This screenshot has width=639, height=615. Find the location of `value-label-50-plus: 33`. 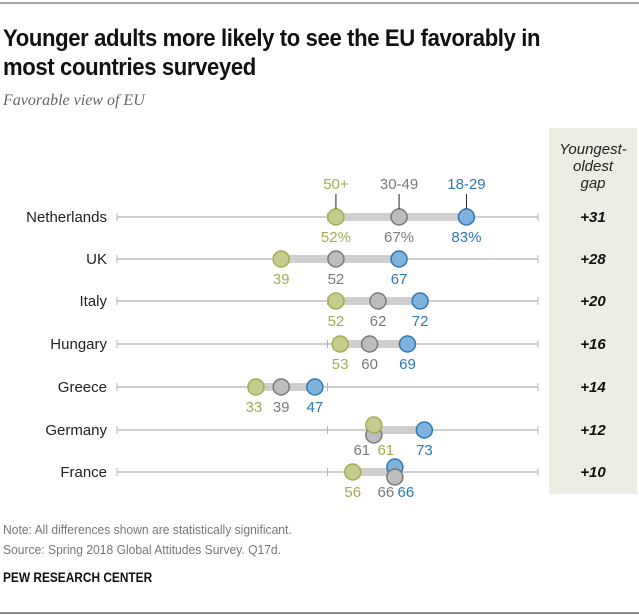

value-label-50-plus: 33 is located at coordinates (254, 407).